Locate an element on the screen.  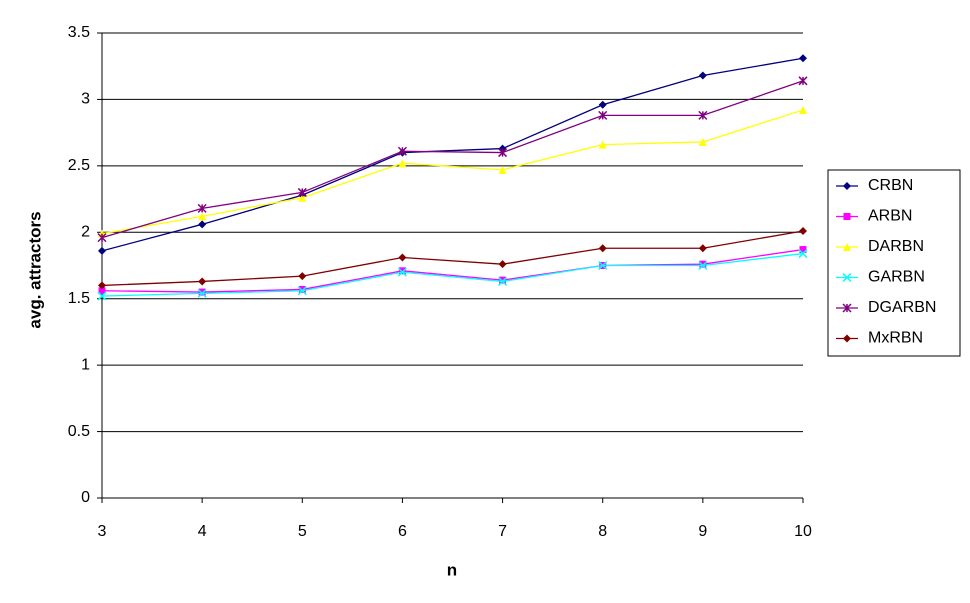
x-tick-label: 4 is located at coordinates (202, 531).